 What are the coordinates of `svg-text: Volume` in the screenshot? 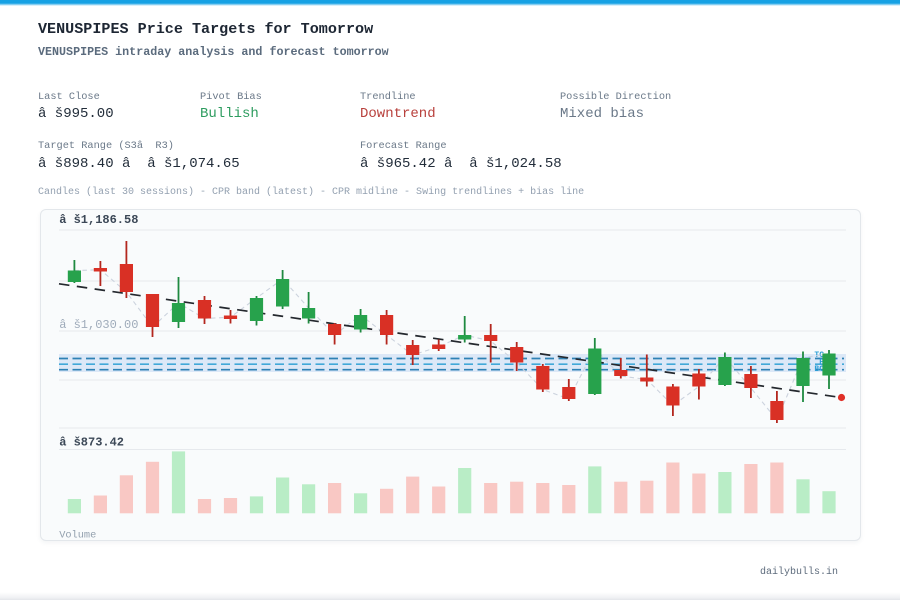 It's located at (77, 536).